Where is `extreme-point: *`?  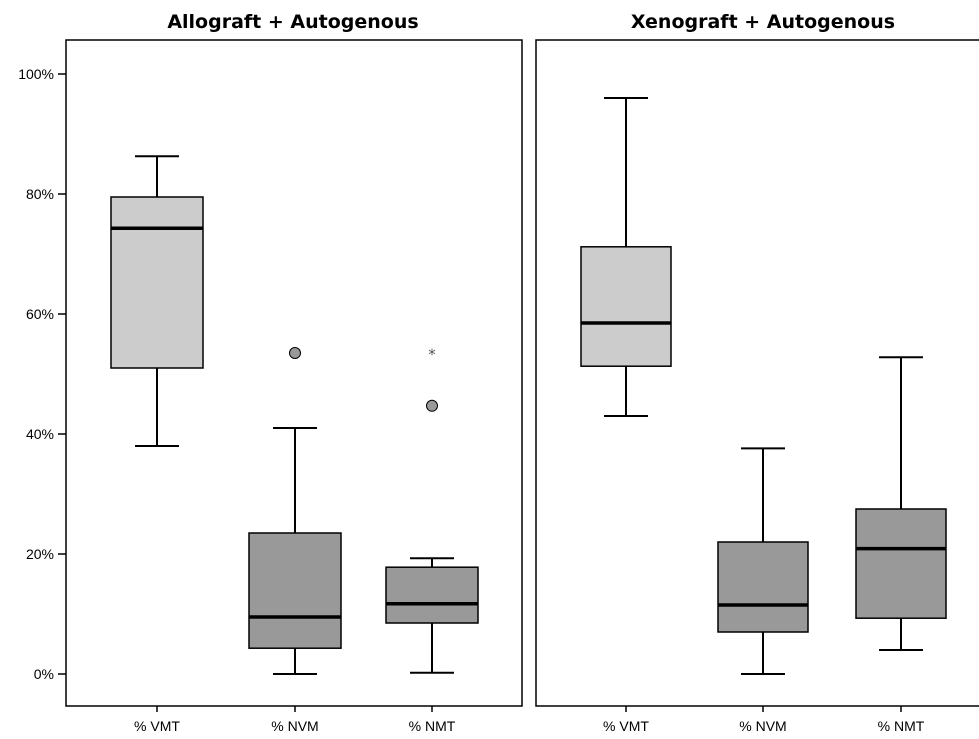 extreme-point: * is located at coordinates (432, 354).